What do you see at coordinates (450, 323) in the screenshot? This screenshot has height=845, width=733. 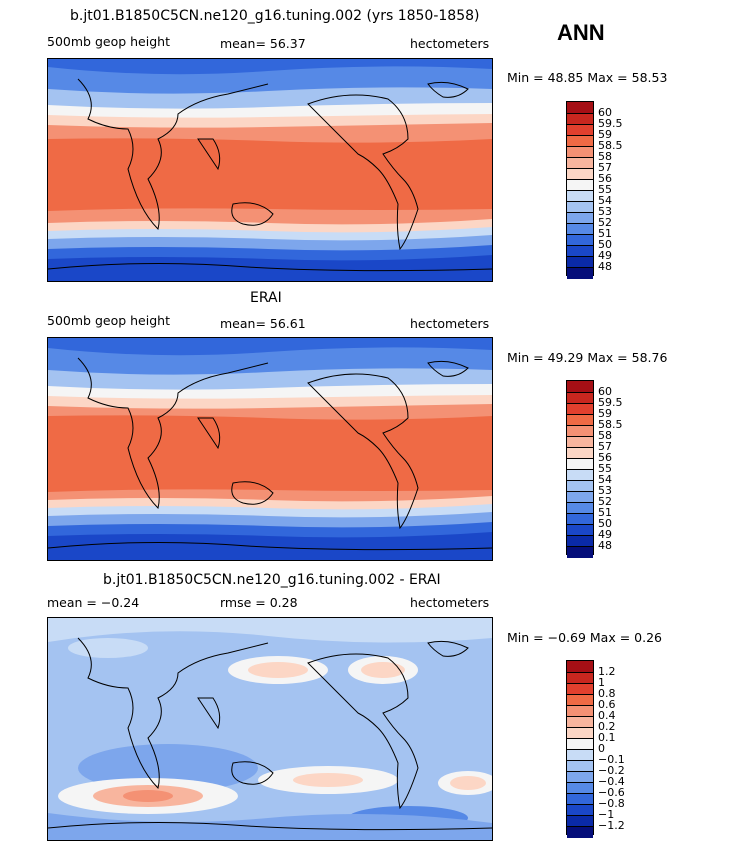 I see `panel-2-units: hectometers` at bounding box center [450, 323].